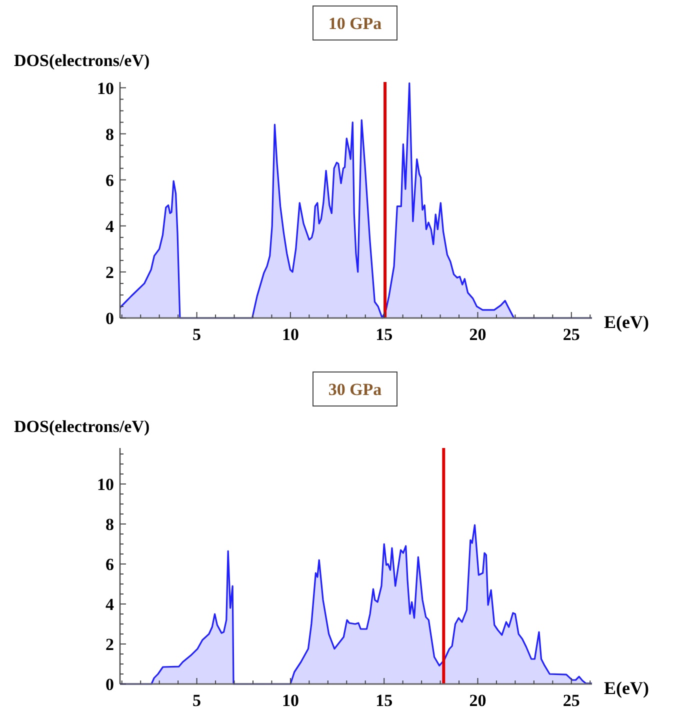 The height and width of the screenshot is (711, 685). What do you see at coordinates (355, 23) in the screenshot?
I see `chart-title: 10 GPa` at bounding box center [355, 23].